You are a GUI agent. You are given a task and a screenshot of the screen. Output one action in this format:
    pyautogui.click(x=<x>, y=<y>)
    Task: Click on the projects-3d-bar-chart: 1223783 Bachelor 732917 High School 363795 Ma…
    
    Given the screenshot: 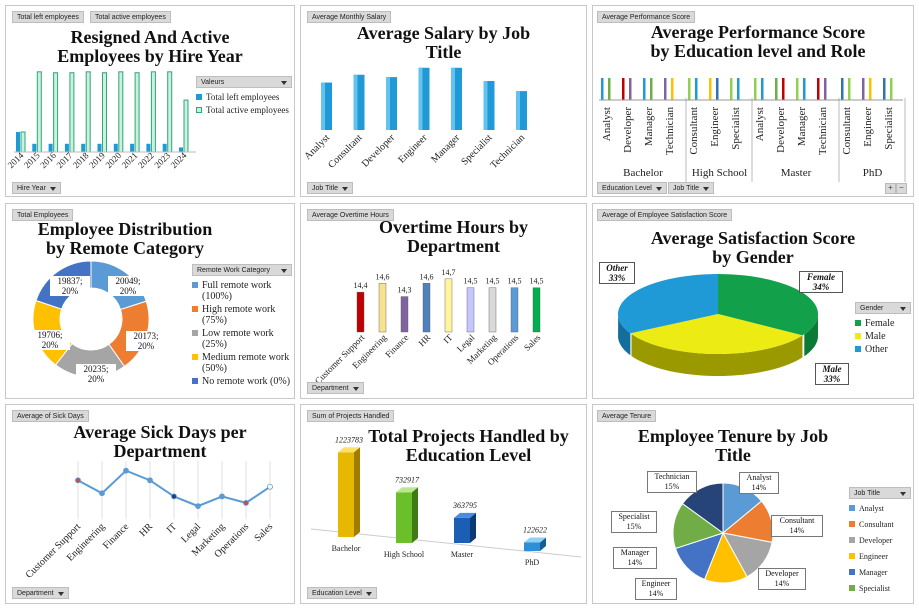 What is the action you would take?
    pyautogui.click(x=446, y=501)
    